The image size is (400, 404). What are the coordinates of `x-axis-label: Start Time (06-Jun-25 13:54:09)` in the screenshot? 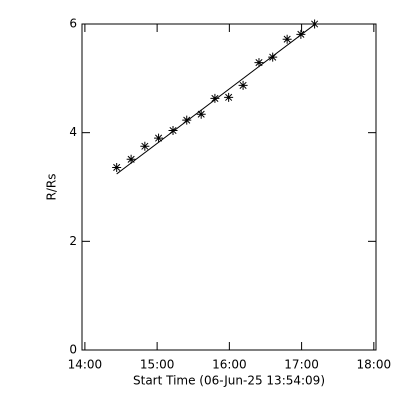 It's located at (229, 381).